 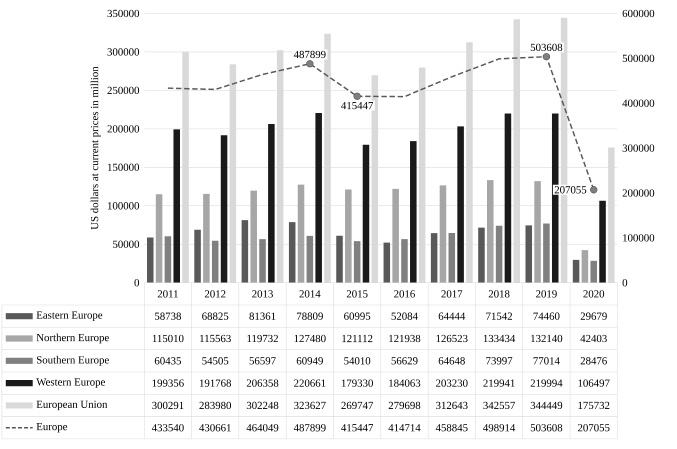 I want to click on data-label: 121938, so click(x=404, y=338).